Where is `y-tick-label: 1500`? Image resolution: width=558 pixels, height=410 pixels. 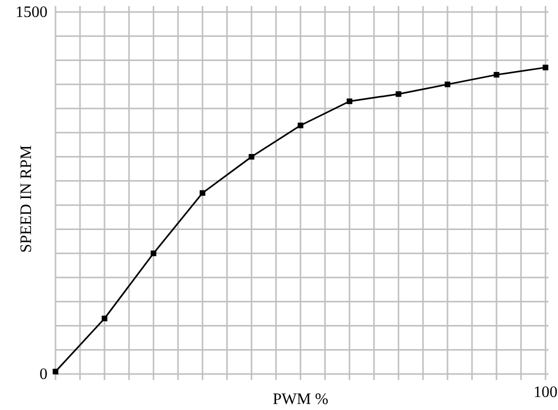 y-tick-label: 1500 is located at coordinates (32, 12).